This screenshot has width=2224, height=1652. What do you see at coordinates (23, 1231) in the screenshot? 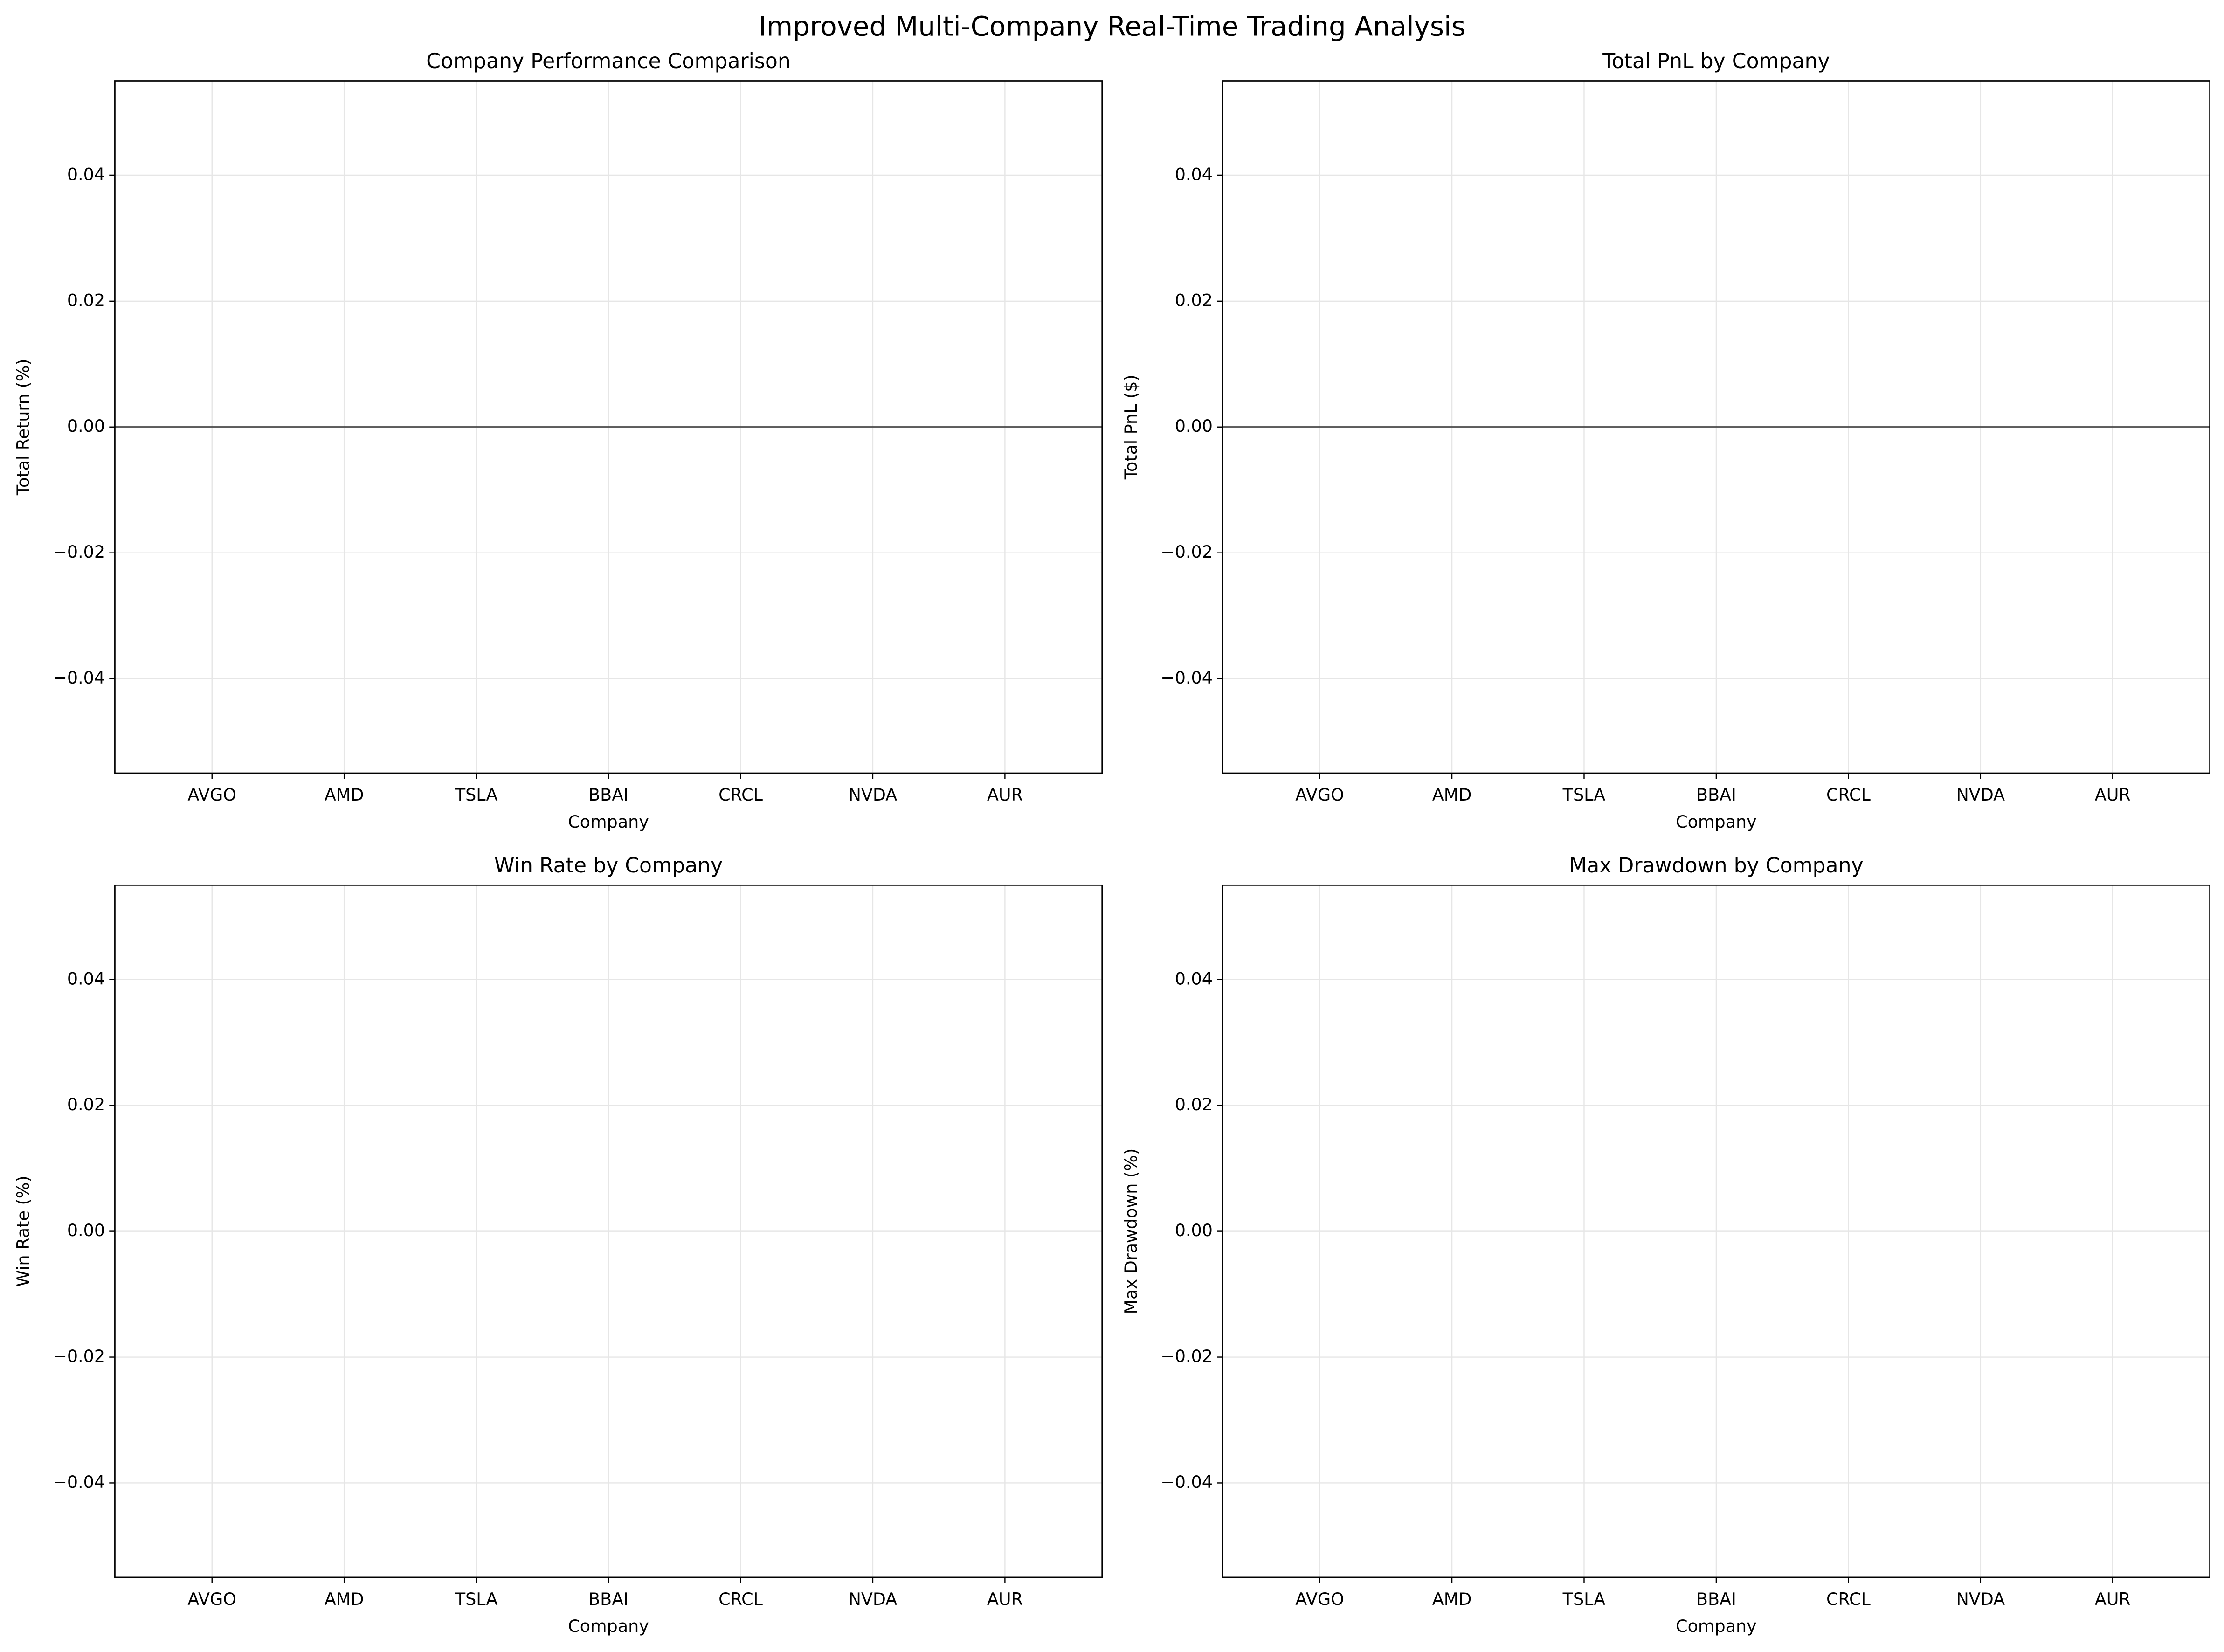
I see `y-axis-label: Win Rate (%)` at bounding box center [23, 1231].